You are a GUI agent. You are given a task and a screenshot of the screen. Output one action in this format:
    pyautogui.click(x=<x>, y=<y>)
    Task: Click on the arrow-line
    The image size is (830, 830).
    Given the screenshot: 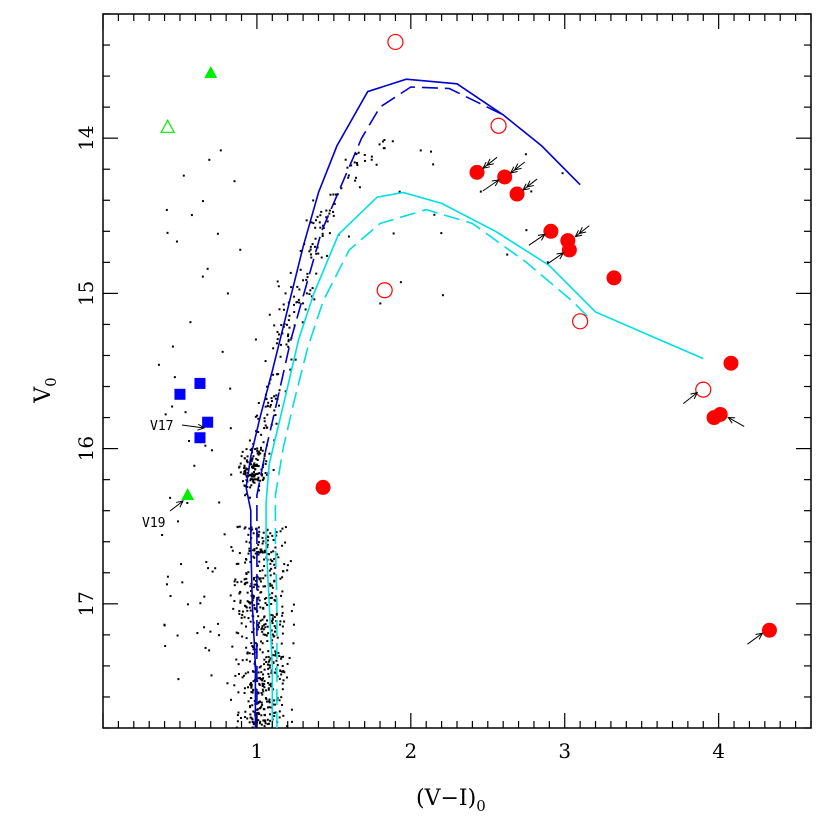 What is the action you would take?
    pyautogui.click(x=176, y=506)
    